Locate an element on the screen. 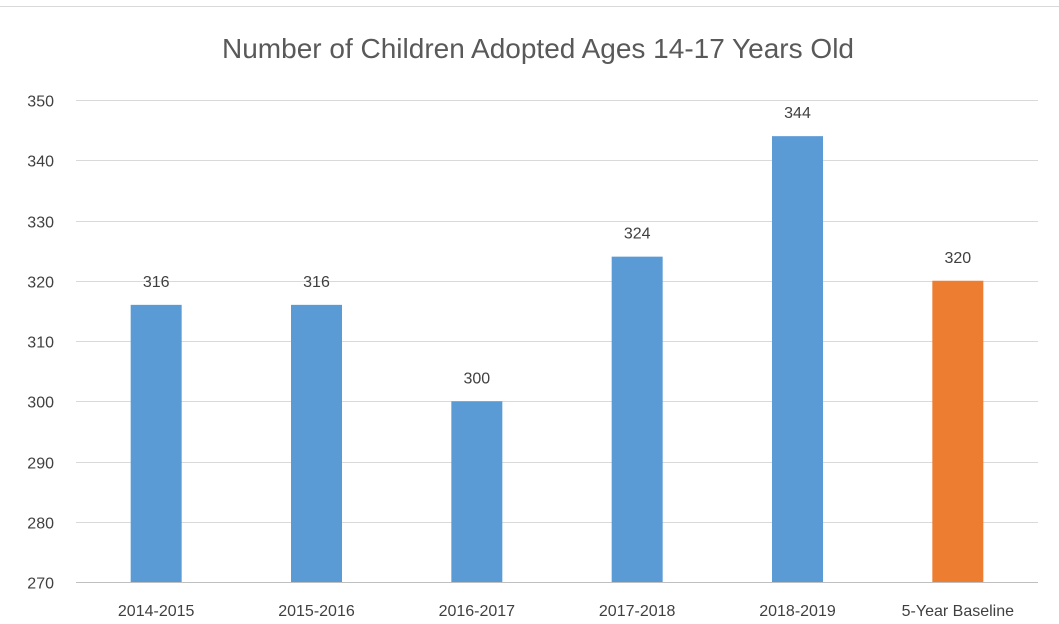 The width and height of the screenshot is (1059, 624). data-label: 300 is located at coordinates (476, 378).